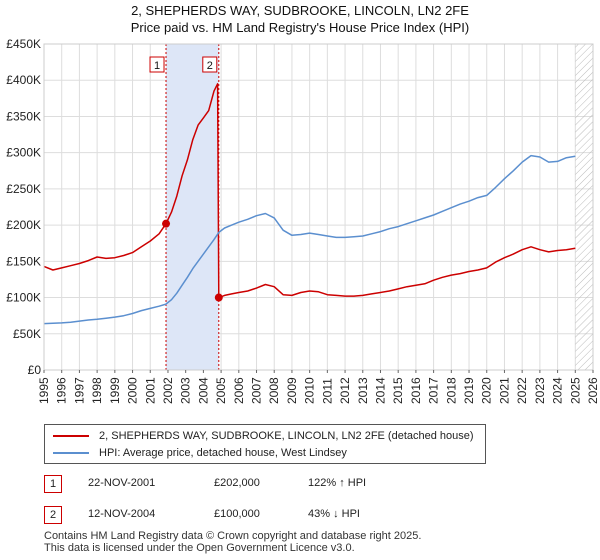 This screenshot has height=560, width=600. I want to click on event-price: £100,000, so click(237, 514).